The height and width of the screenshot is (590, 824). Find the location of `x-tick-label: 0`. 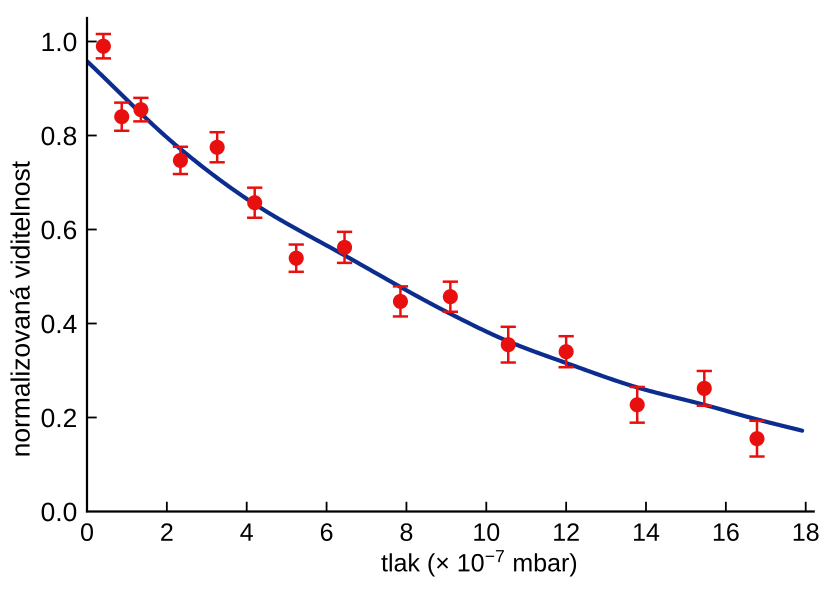

x-tick-label: 0 is located at coordinates (87, 532).